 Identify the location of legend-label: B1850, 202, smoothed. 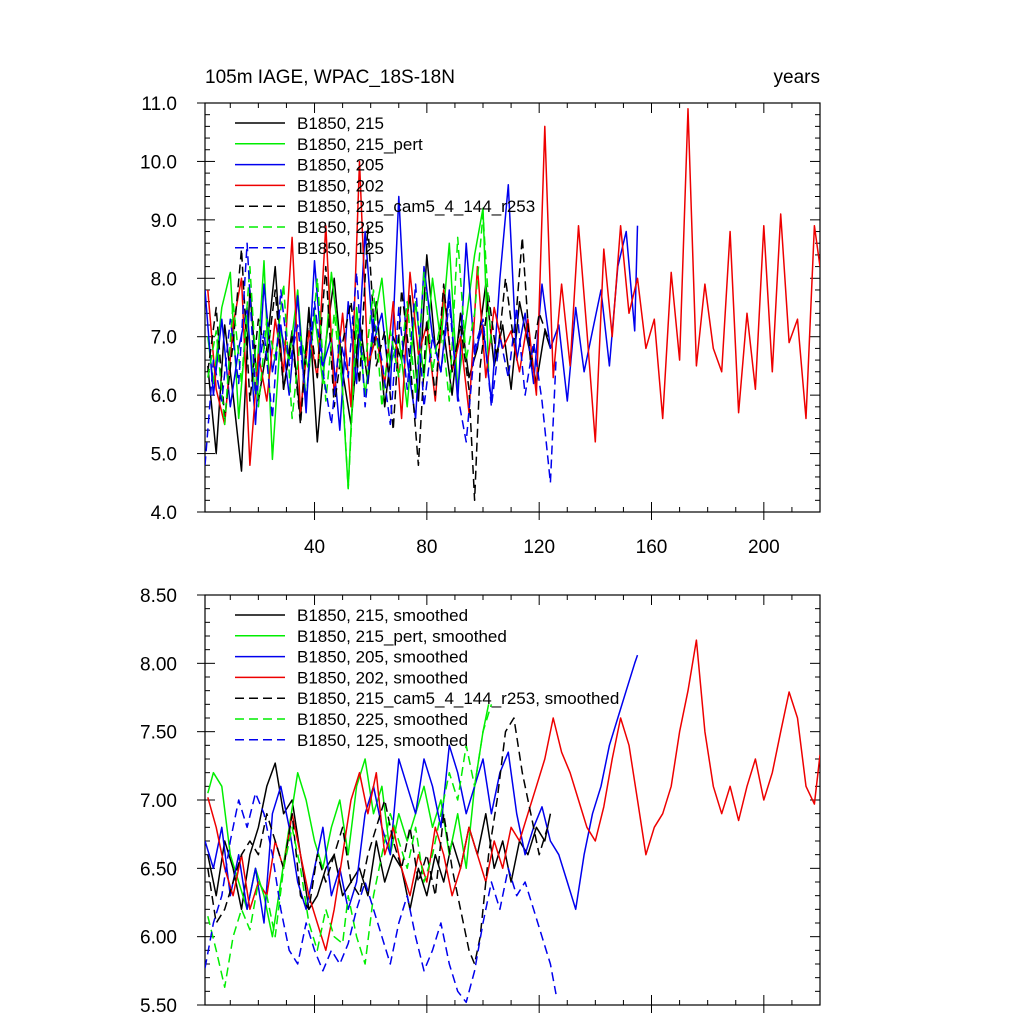
(382, 677).